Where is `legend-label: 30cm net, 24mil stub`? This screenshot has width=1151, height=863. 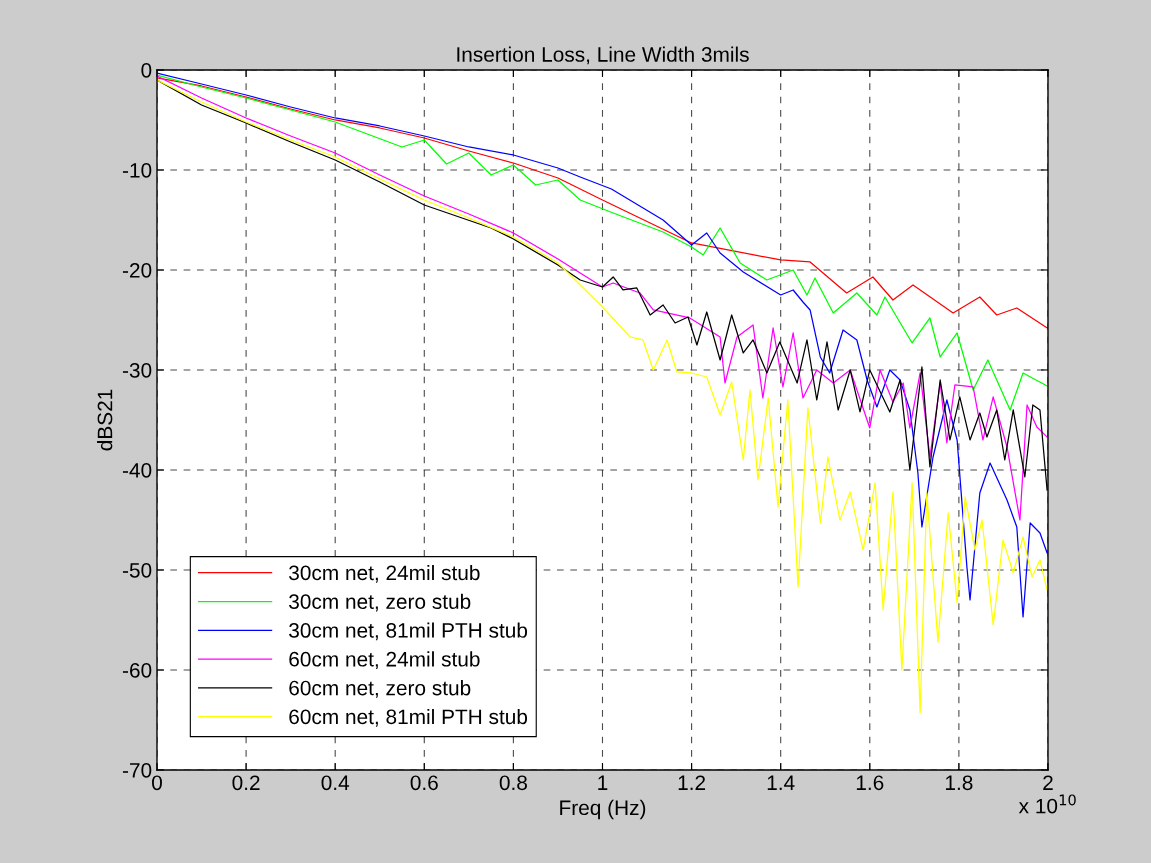 legend-label: 30cm net, 24mil stub is located at coordinates (384, 573).